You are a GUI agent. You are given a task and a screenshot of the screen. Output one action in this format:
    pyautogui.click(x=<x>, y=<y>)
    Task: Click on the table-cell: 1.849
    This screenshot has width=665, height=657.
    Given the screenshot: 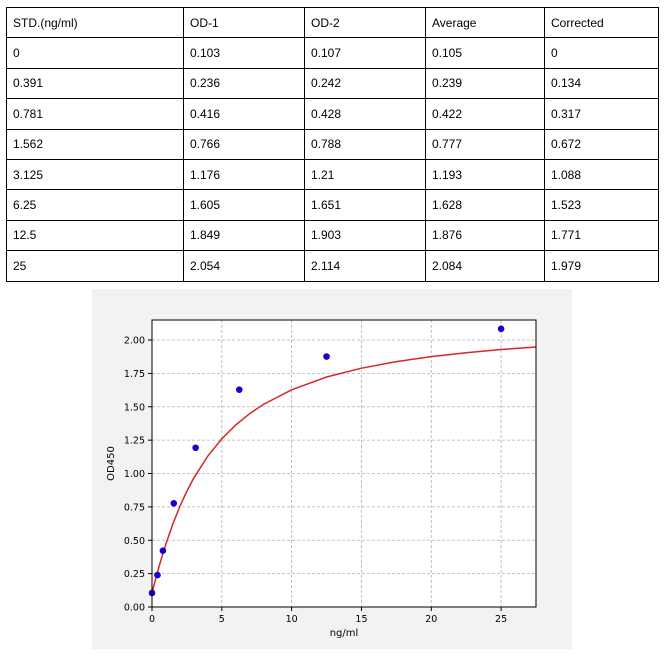 What is the action you would take?
    pyautogui.click(x=244, y=235)
    